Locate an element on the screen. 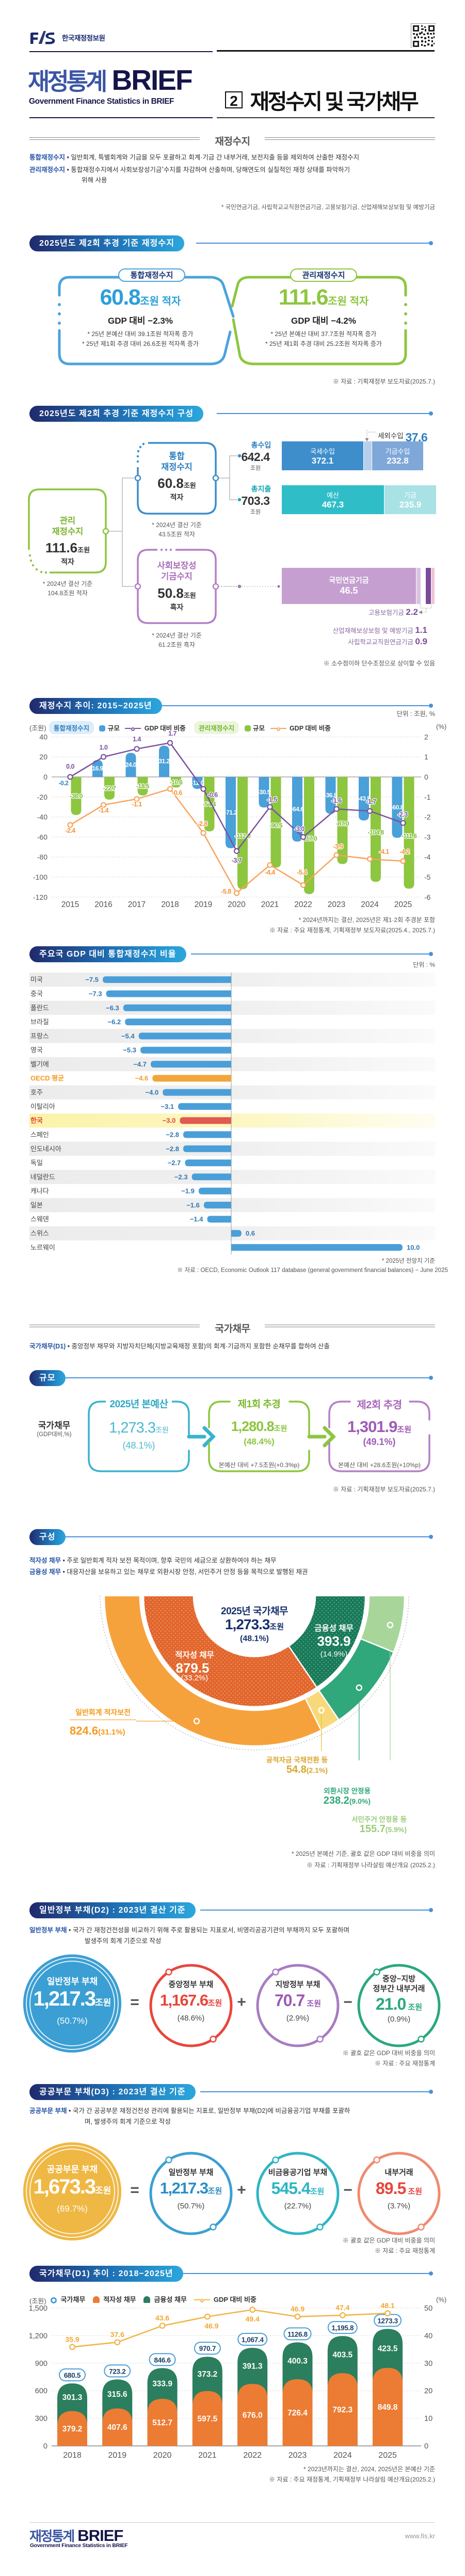  svg-text: 680.5 is located at coordinates (72, 2375).